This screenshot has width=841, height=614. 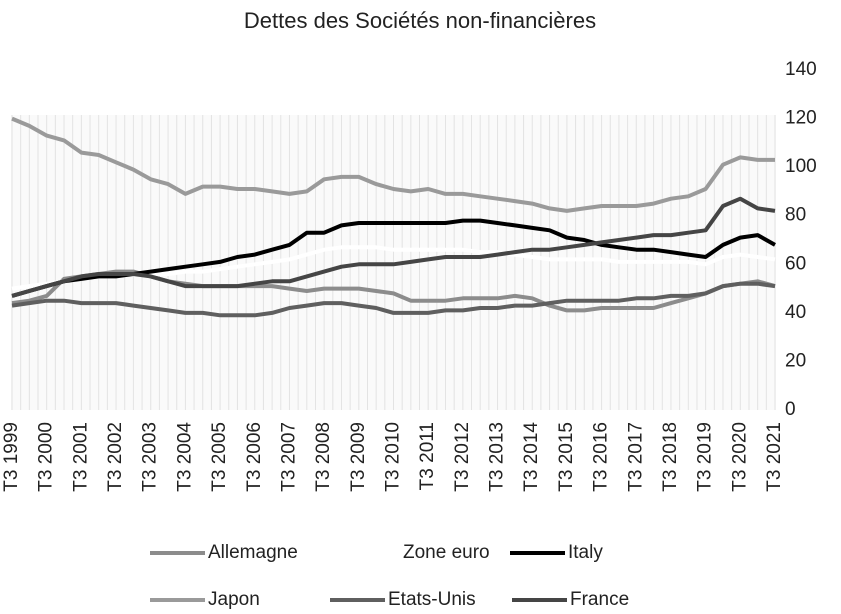 What do you see at coordinates (115, 457) in the screenshot?
I see `x-tick-label: T3 2002` at bounding box center [115, 457].